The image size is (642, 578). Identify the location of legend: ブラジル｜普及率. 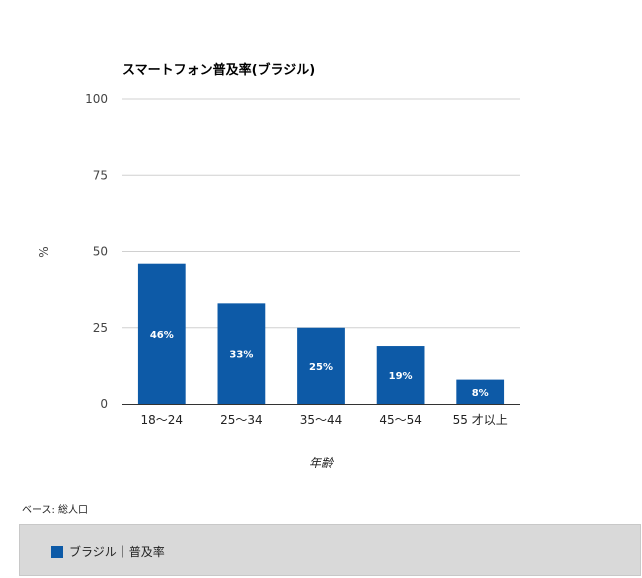
(330, 550).